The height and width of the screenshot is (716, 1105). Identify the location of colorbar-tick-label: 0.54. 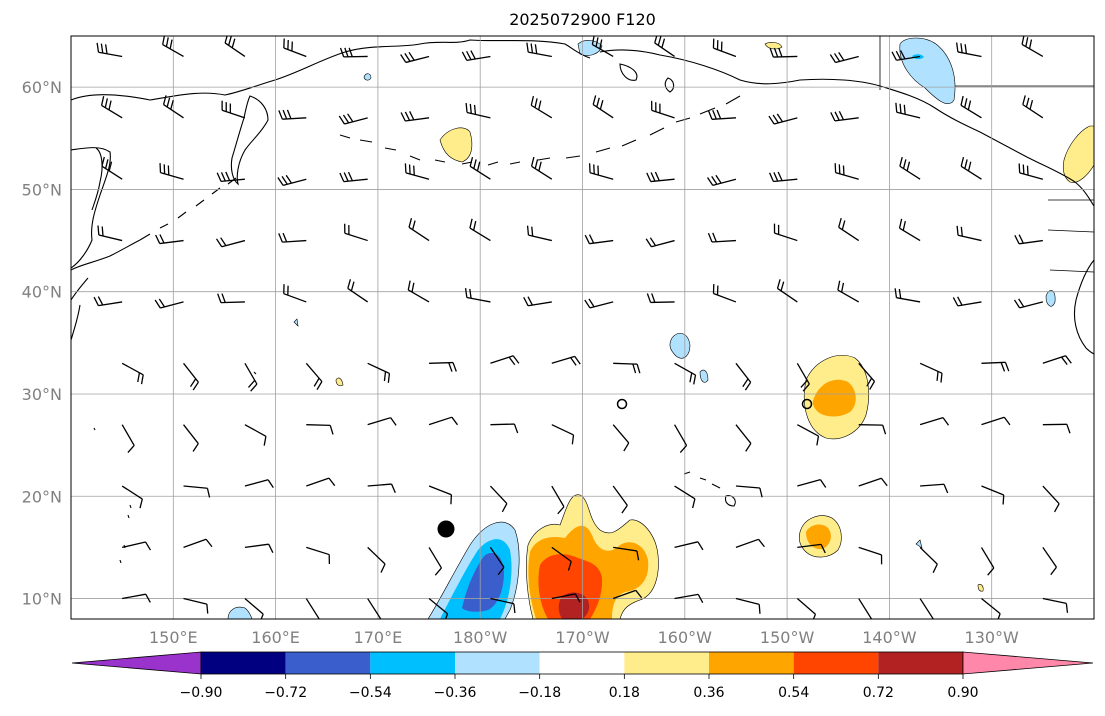
(793, 693).